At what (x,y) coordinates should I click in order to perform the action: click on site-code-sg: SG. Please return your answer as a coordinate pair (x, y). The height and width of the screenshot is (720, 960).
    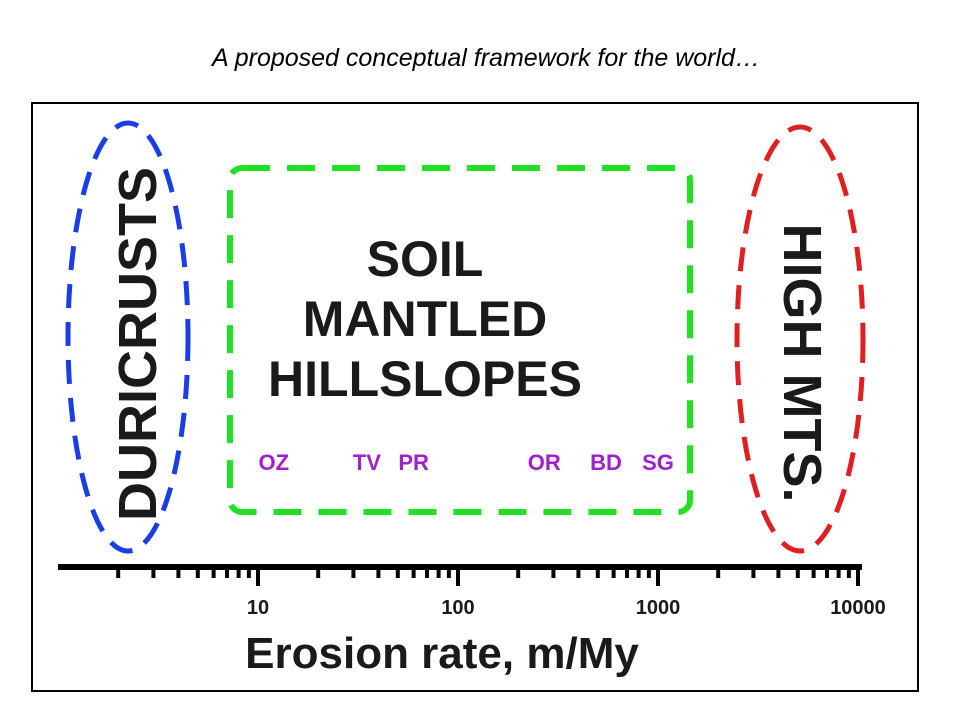
    Looking at the image, I should click on (658, 462).